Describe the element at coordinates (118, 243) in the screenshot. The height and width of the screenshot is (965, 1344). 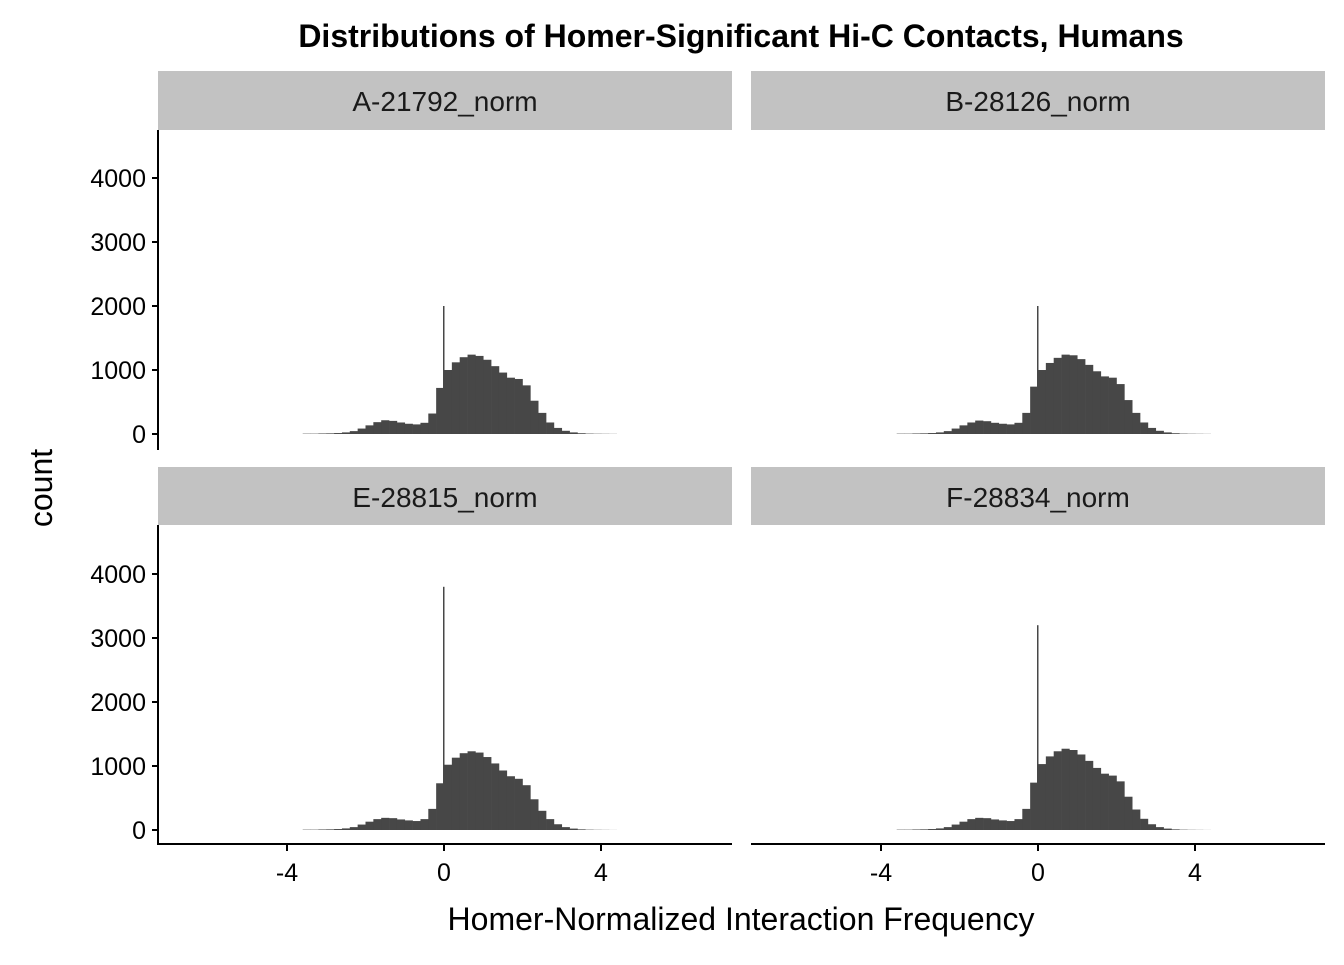
I see `y-tick-label: 3000` at that location.